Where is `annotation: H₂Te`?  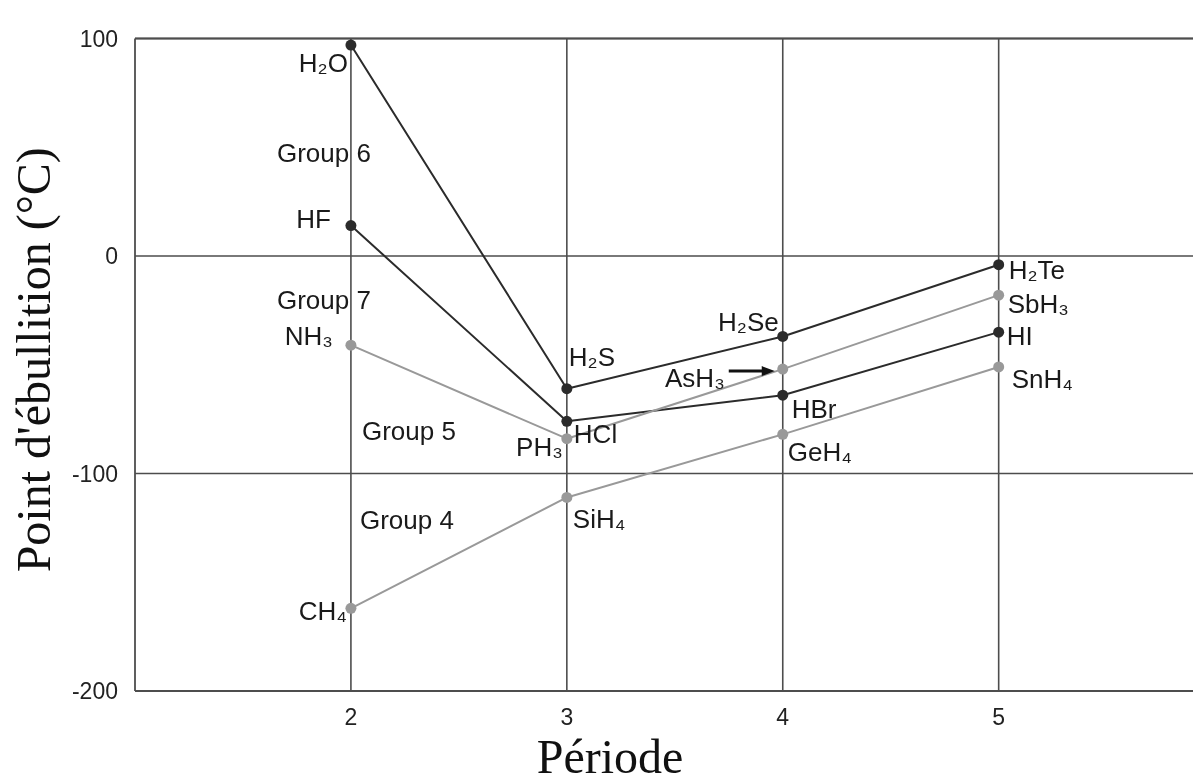
annotation: H₂Te is located at coordinates (1037, 269).